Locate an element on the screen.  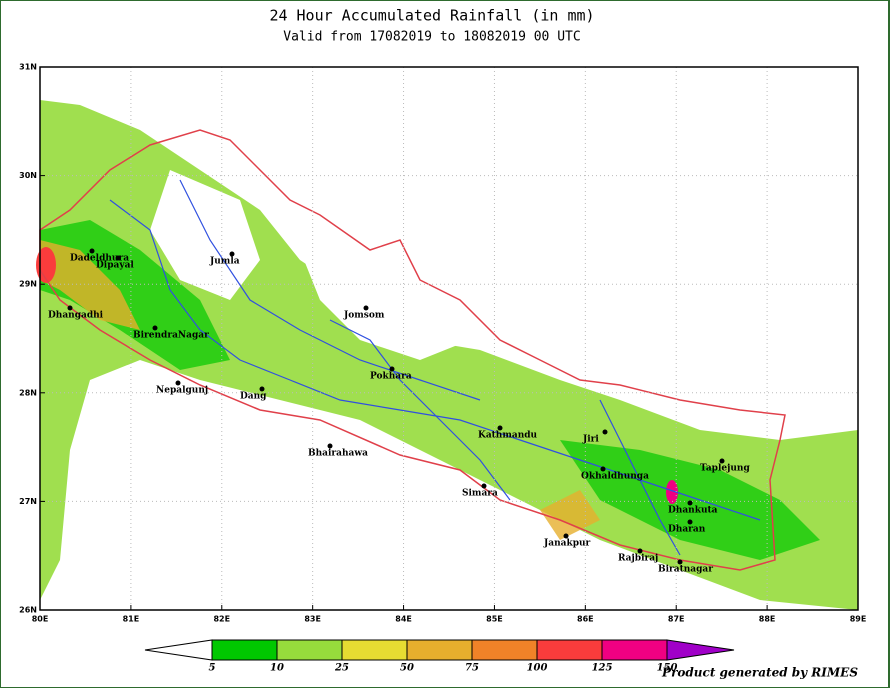
colorbar-above is located at coordinates (700, 650).